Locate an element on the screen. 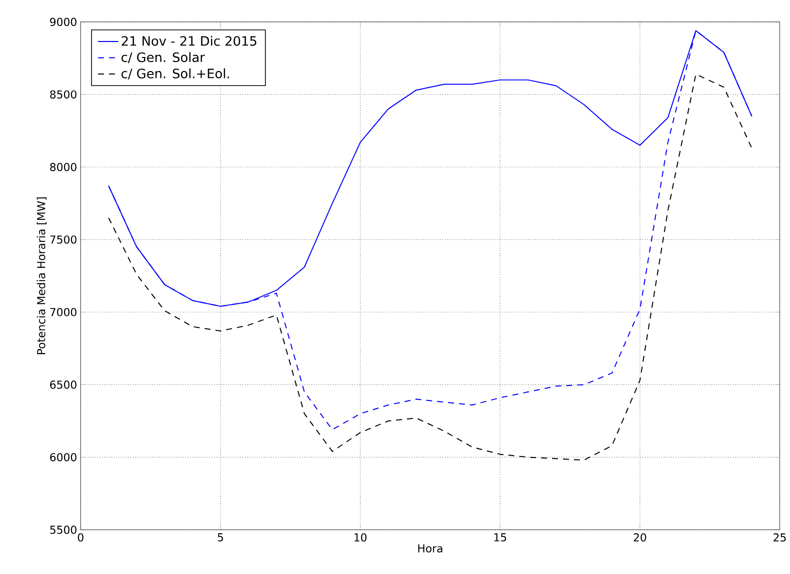  legend-label: c/ Gen. Sol.+Eol. is located at coordinates (175, 74).